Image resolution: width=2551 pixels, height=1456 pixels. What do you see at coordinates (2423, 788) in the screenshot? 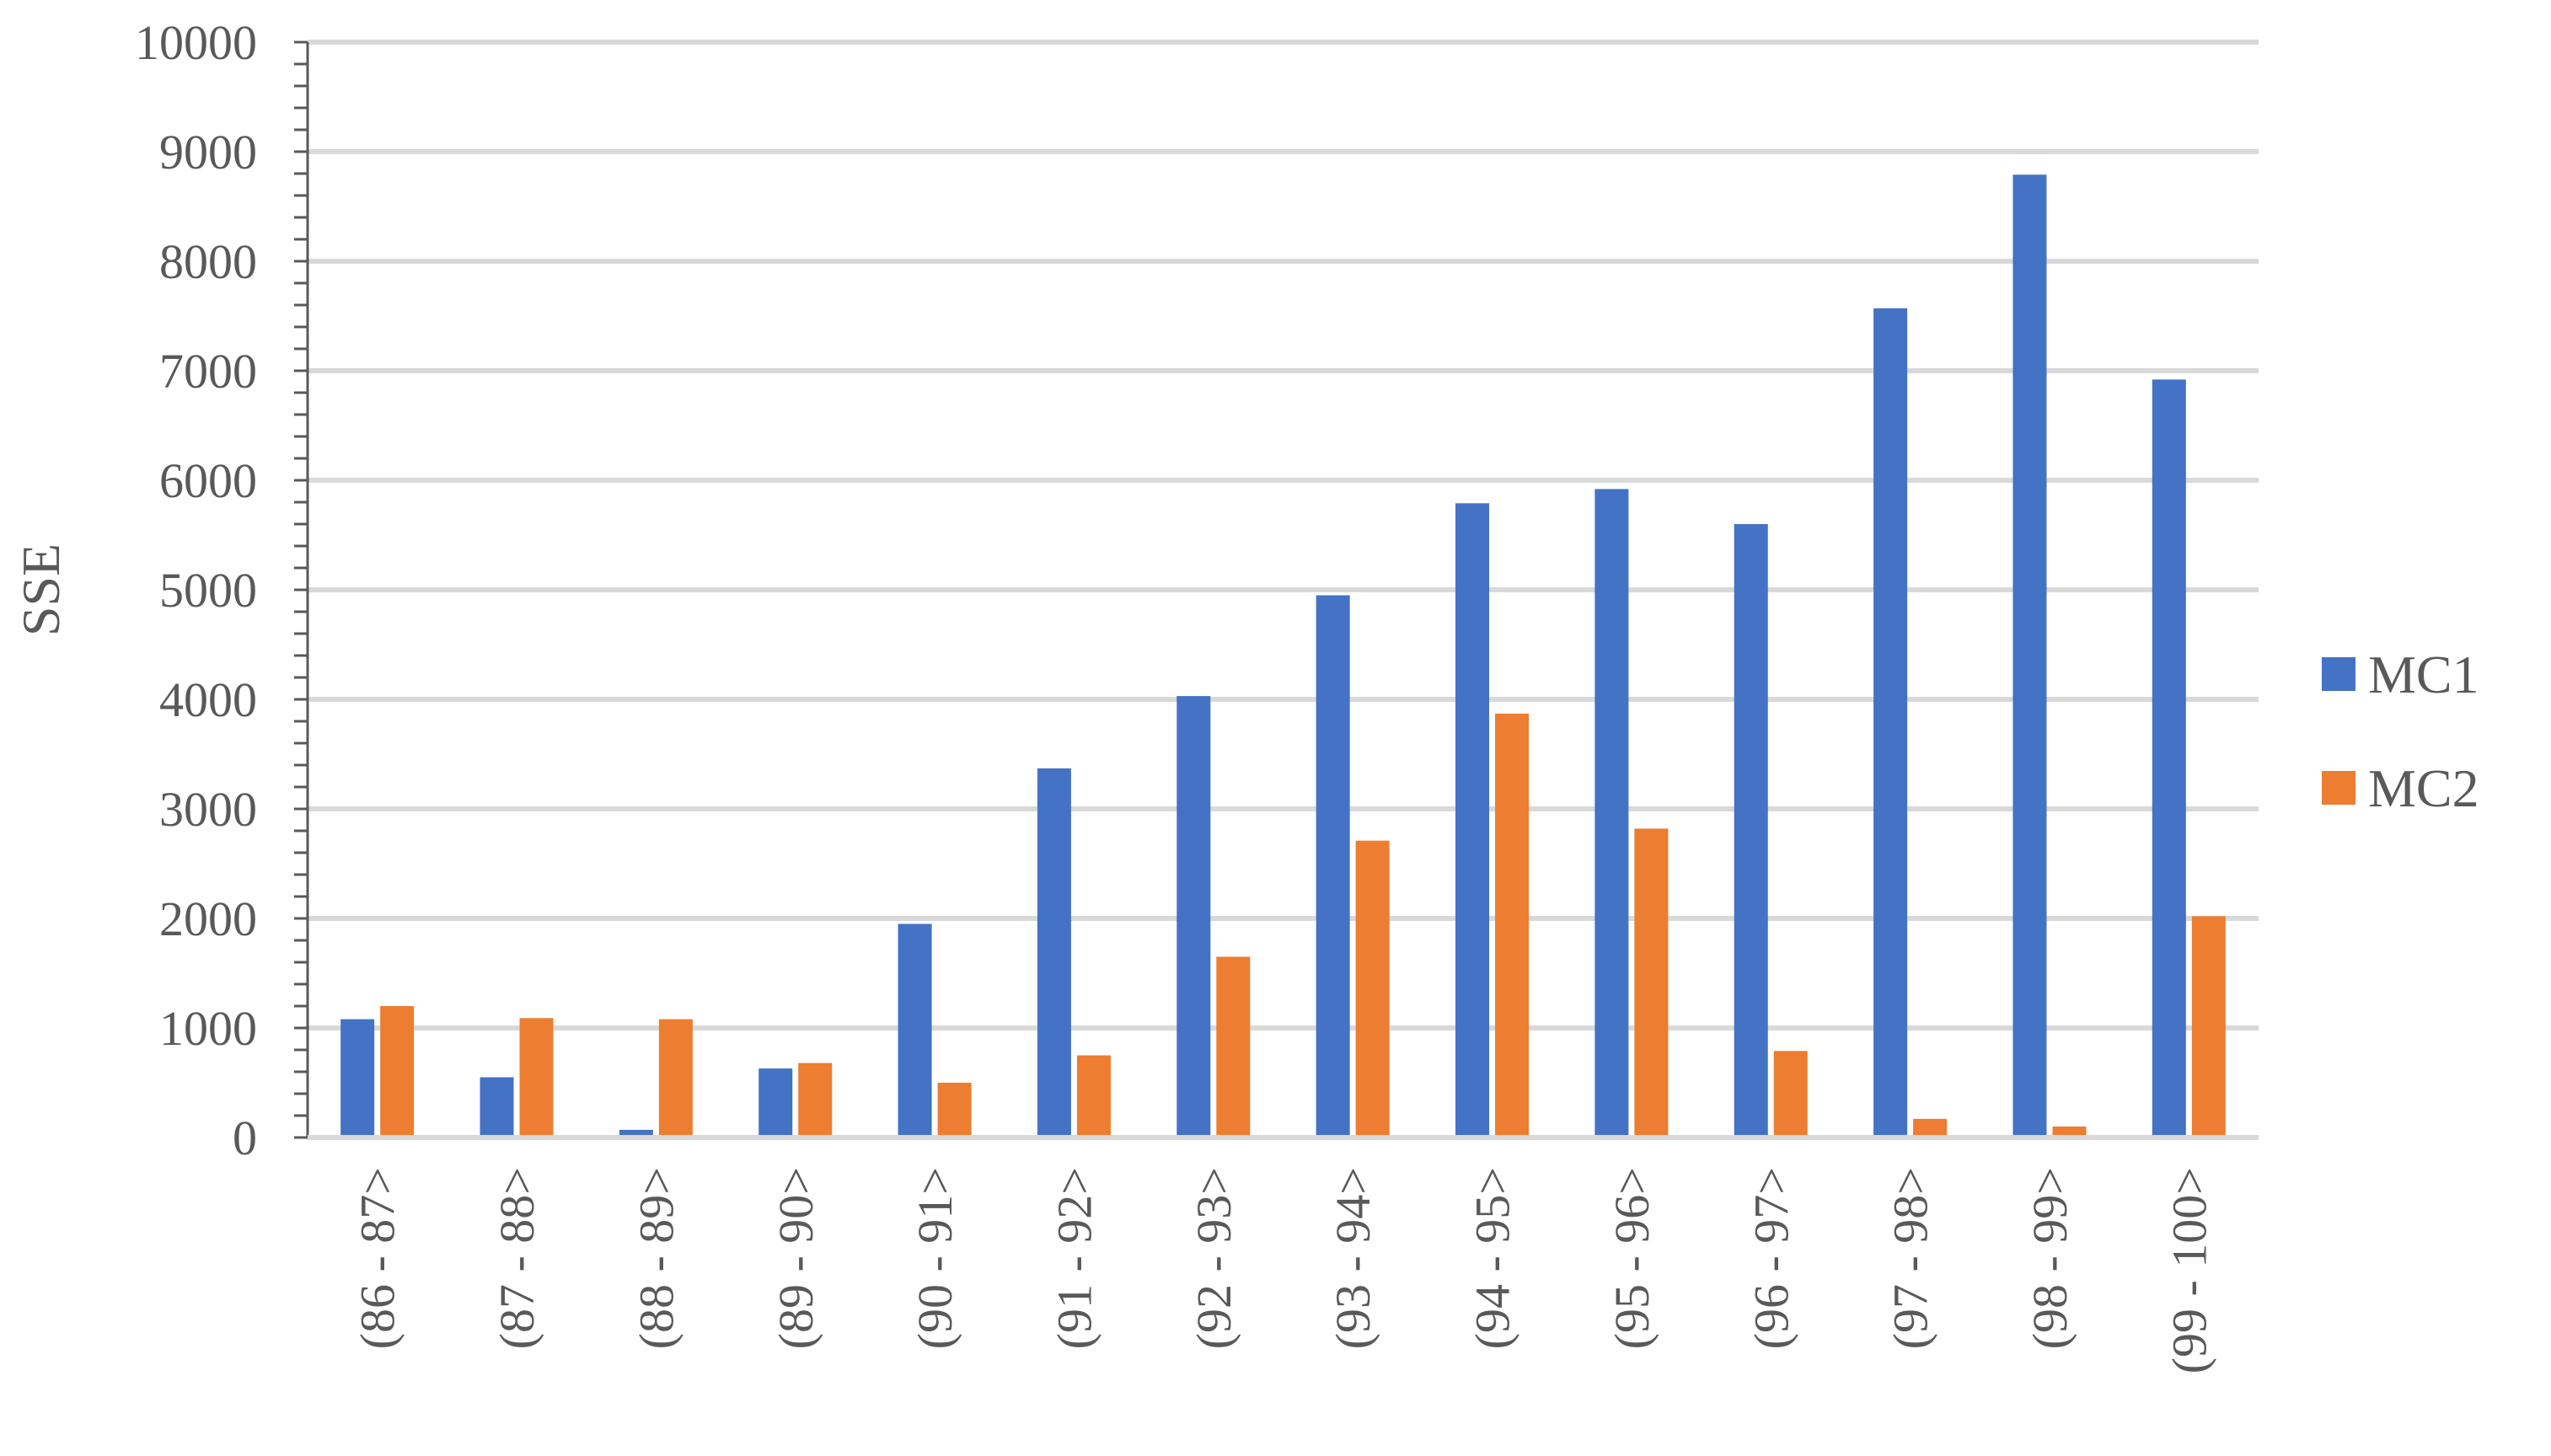
I see `legend-label-mc2: MC2` at bounding box center [2423, 788].